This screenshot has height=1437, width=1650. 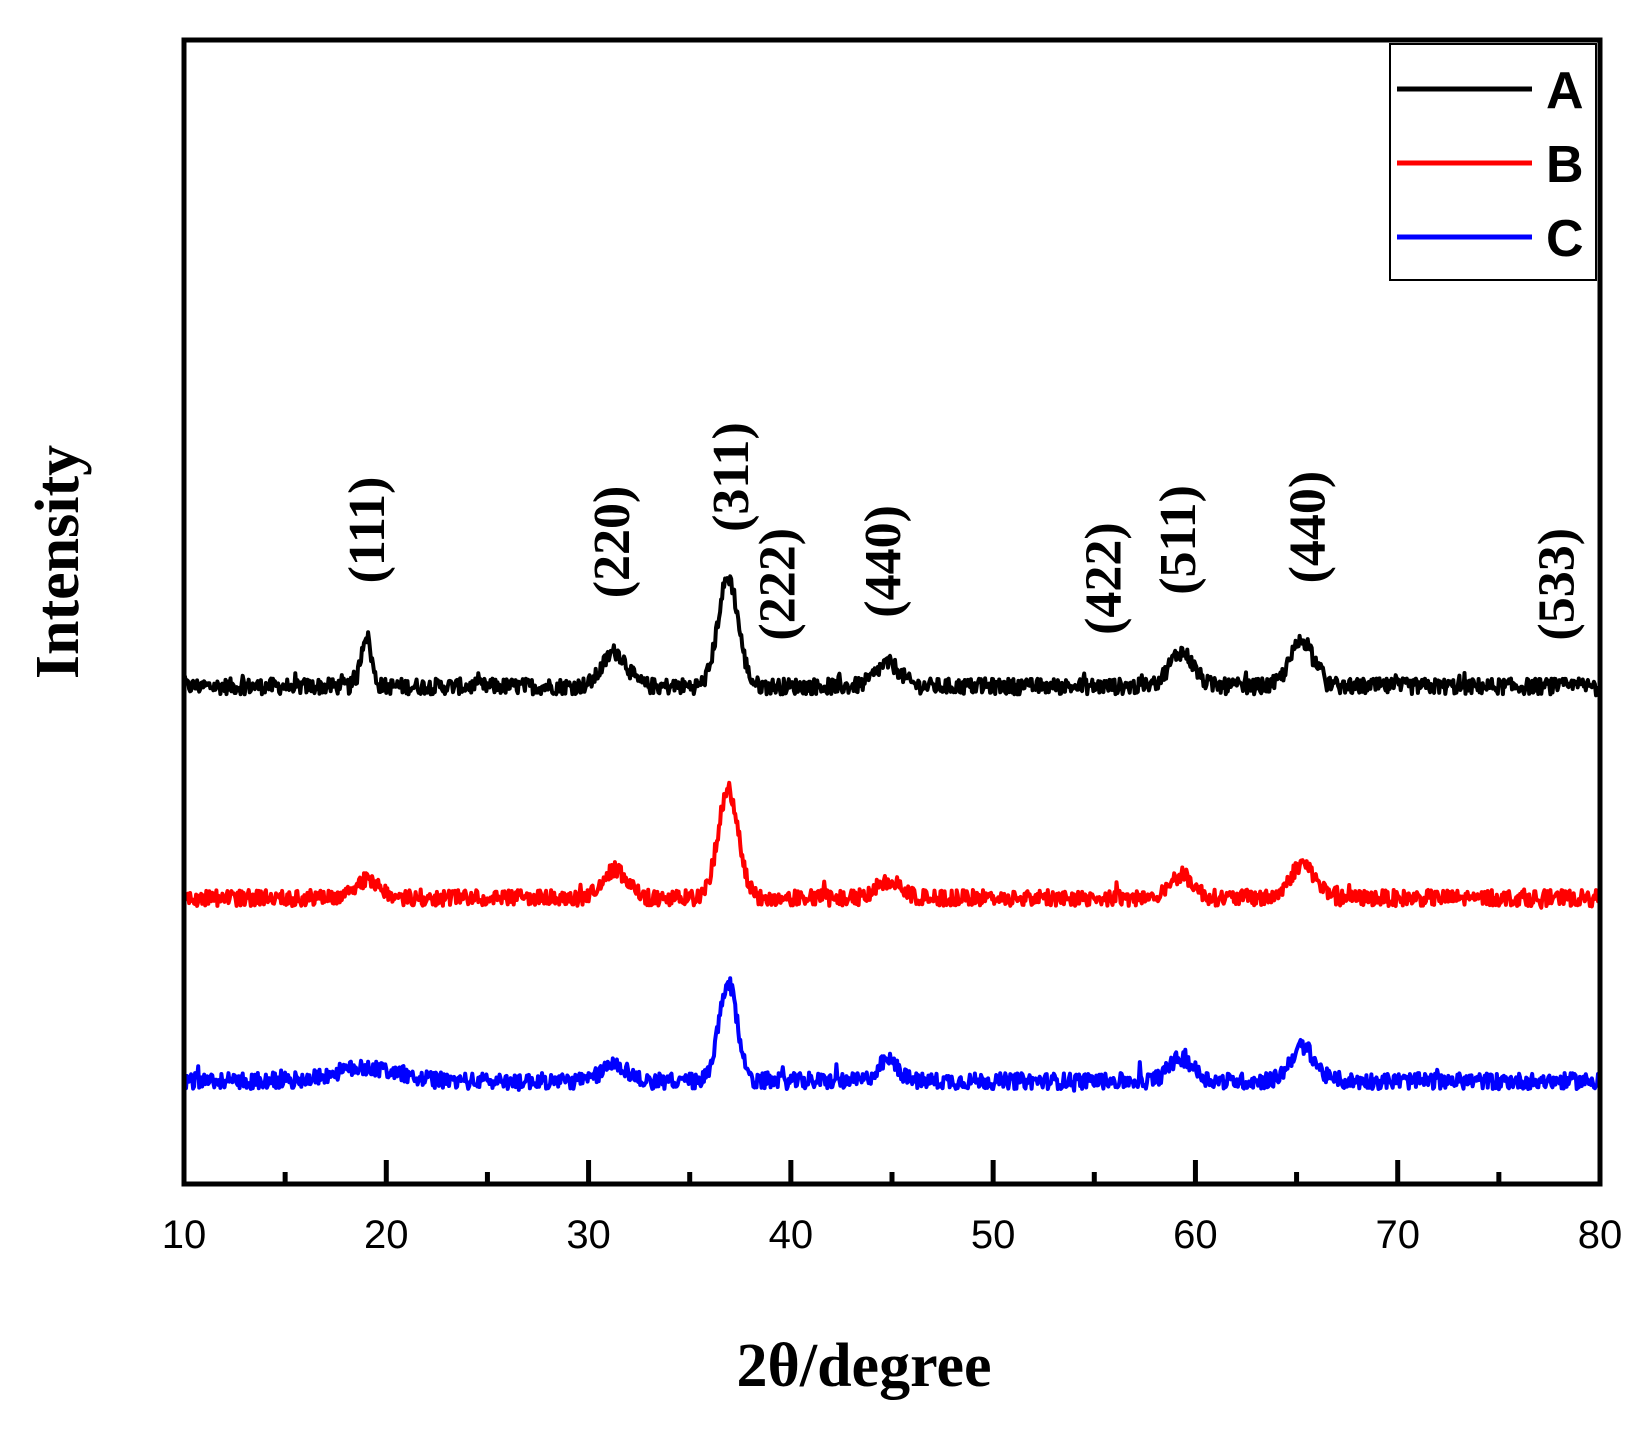 What do you see at coordinates (892, 636) in the screenshot?
I see `series-a-line` at bounding box center [892, 636].